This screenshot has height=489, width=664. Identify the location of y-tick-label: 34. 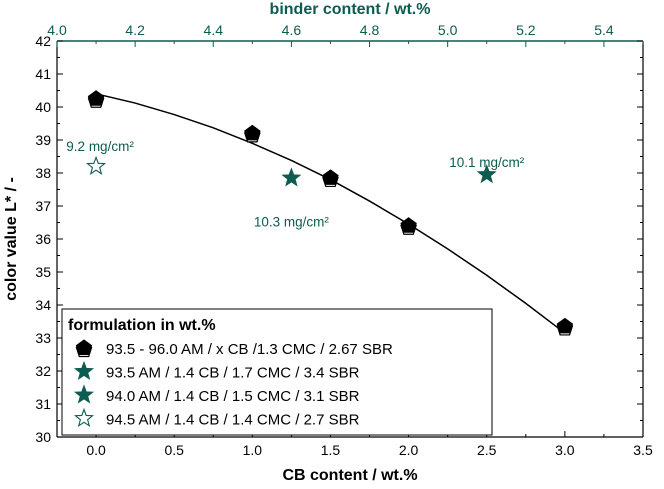
(43, 305).